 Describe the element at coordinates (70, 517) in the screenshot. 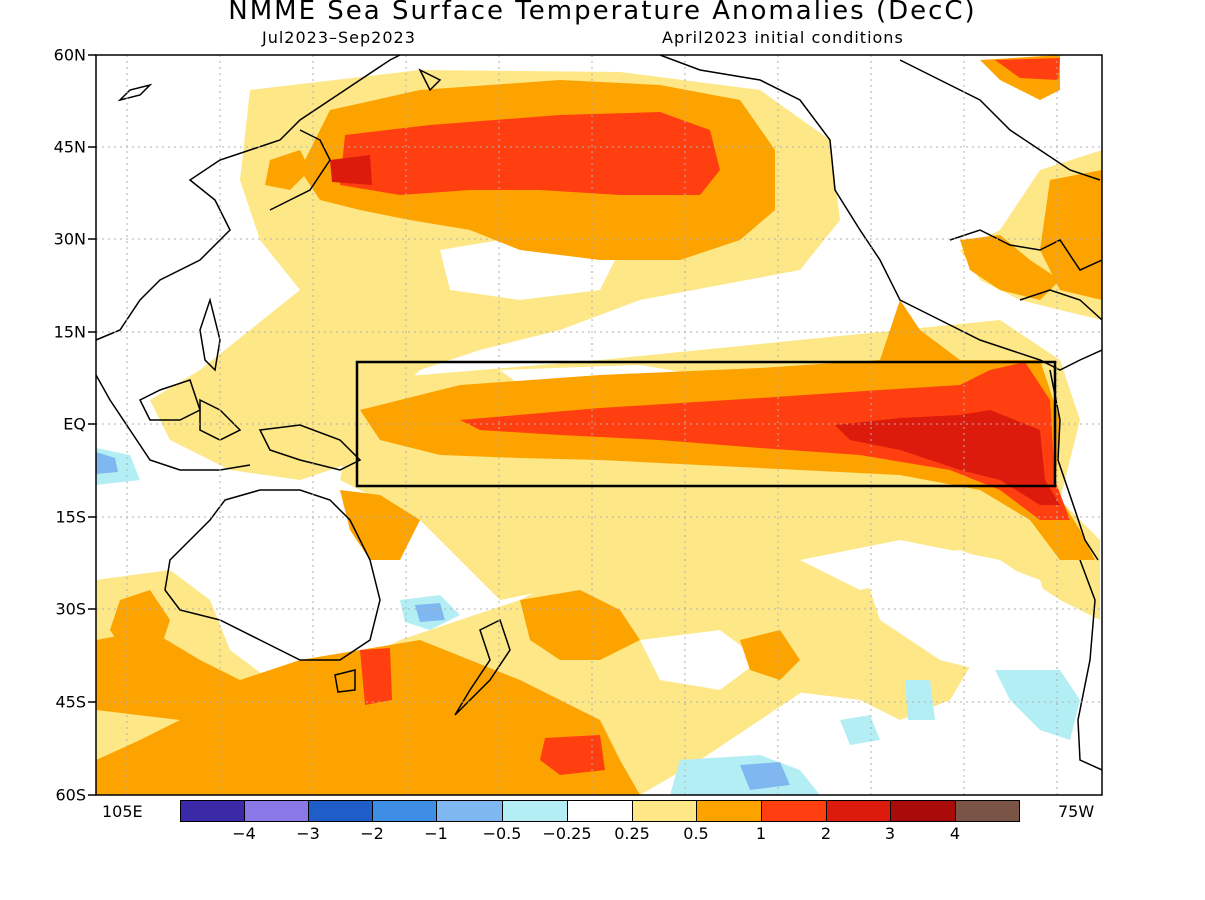

I see `lat-label-15s: 15S` at that location.